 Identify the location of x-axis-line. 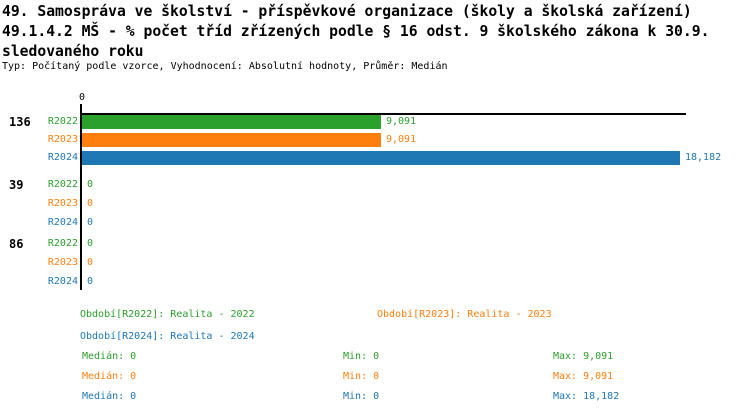
(383, 114).